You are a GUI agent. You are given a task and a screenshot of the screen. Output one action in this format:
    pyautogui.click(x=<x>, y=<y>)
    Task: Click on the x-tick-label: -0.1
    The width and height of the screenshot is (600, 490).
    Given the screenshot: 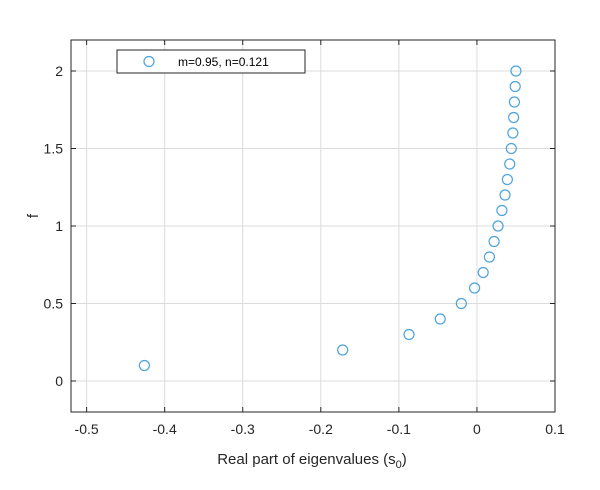 What is the action you would take?
    pyautogui.click(x=399, y=429)
    